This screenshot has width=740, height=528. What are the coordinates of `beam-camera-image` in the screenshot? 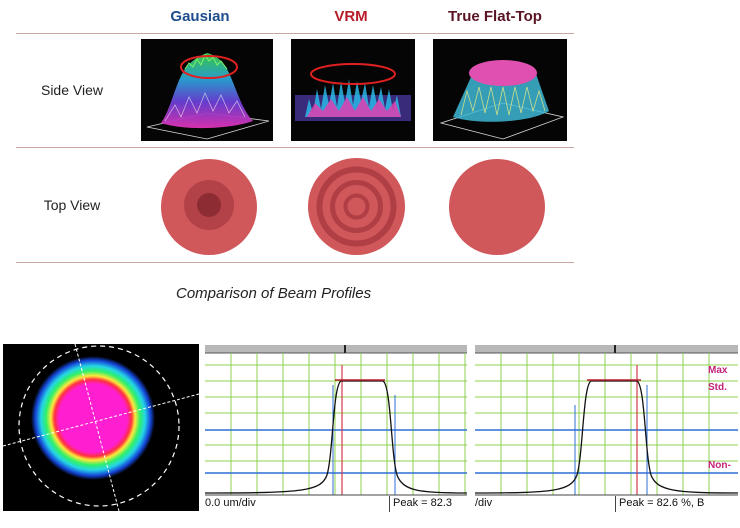 It's located at (101, 427).